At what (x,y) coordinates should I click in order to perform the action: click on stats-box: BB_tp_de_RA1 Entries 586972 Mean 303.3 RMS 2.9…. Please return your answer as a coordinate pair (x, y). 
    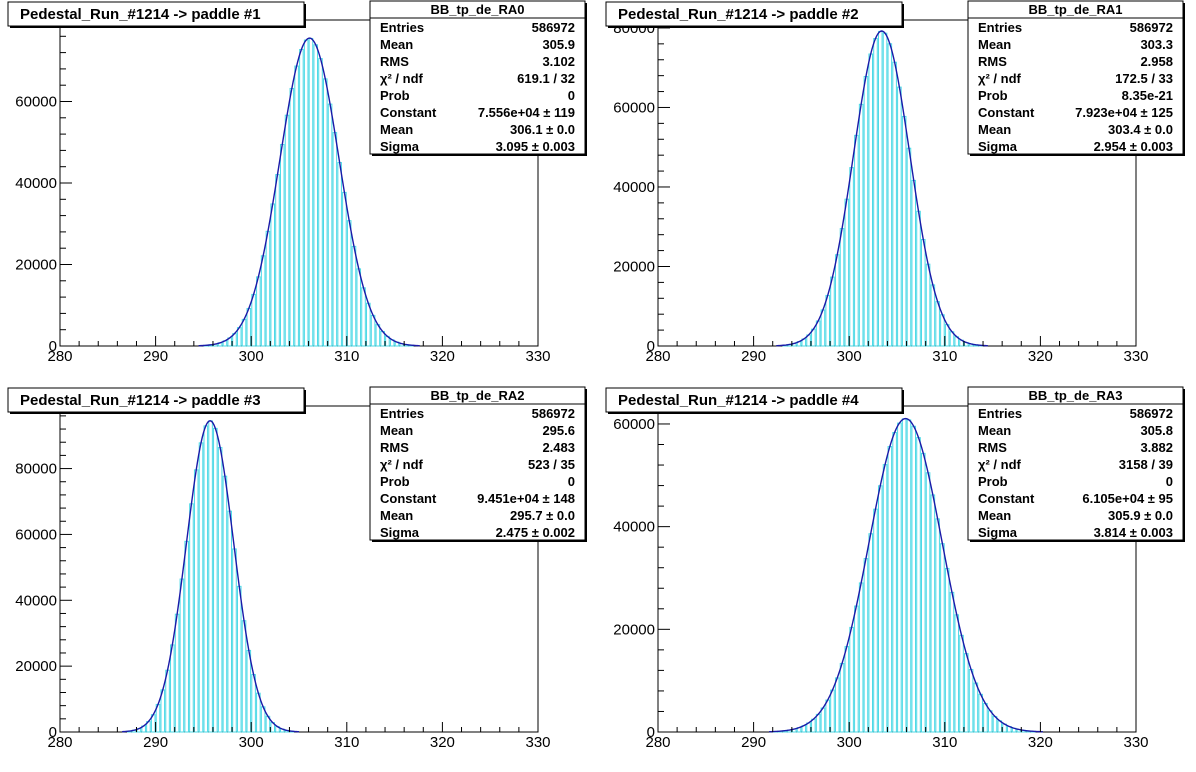
    Looking at the image, I should click on (1076, 78).